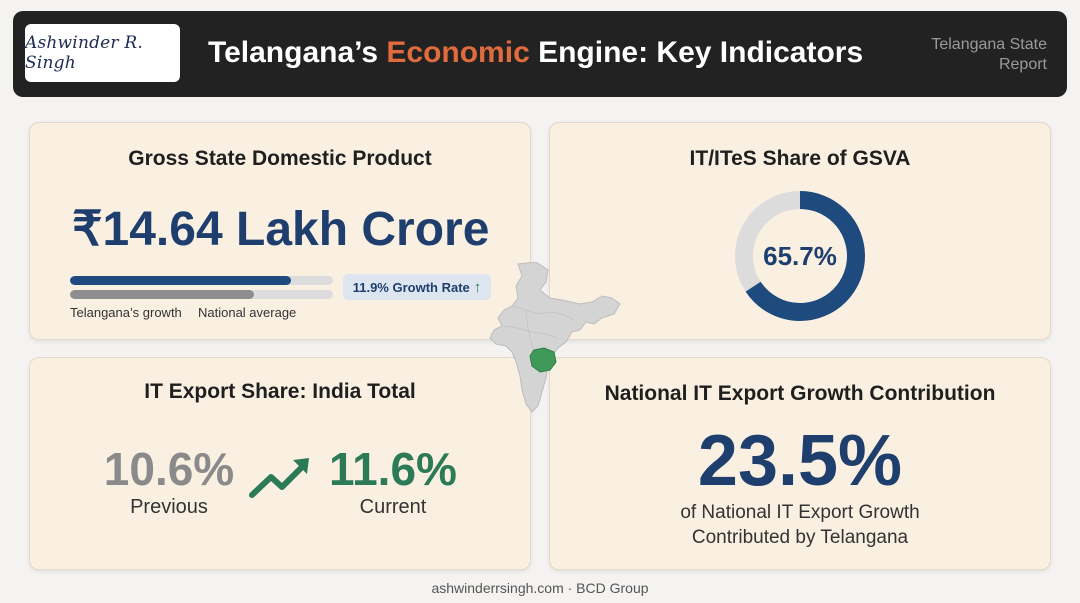  I want to click on arrow-up-icon: ↑, so click(477, 287).